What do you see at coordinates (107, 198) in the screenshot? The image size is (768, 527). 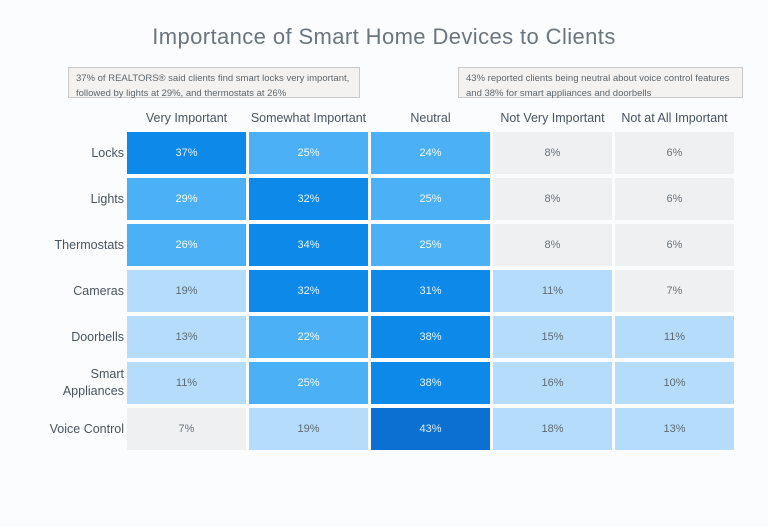 I see `row-label: Lights` at bounding box center [107, 198].